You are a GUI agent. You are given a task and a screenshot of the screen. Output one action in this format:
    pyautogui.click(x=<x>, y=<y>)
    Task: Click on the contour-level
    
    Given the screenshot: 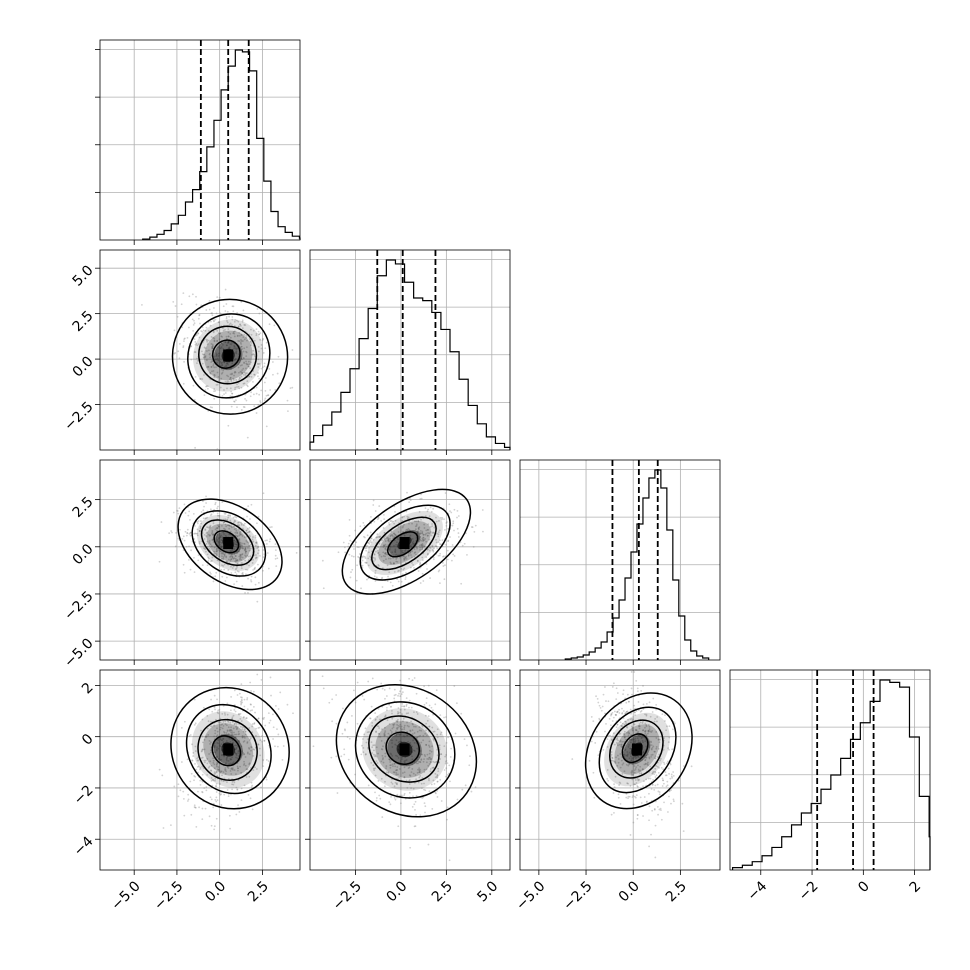 What is the action you would take?
    pyautogui.click(x=230, y=356)
    